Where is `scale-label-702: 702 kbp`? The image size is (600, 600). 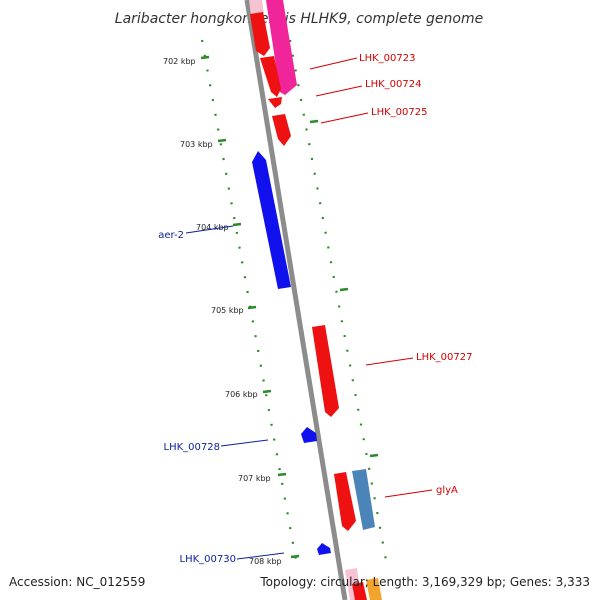 scale-label-702: 702 kbp is located at coordinates (179, 61).